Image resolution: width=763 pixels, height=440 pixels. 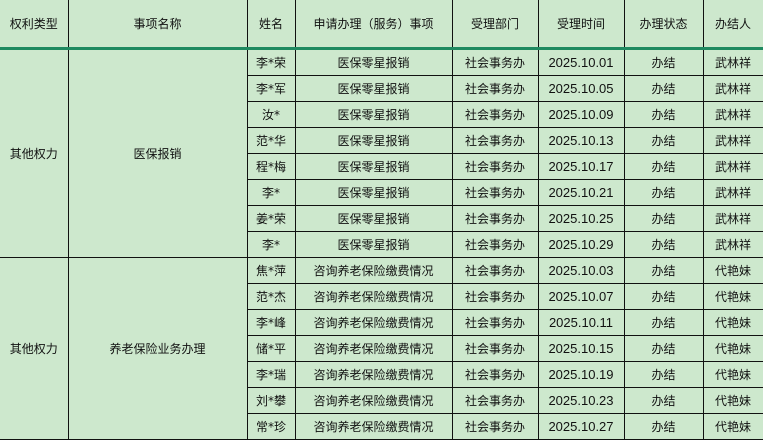 I want to click on cell-date: 2025.10.11, so click(x=581, y=322).